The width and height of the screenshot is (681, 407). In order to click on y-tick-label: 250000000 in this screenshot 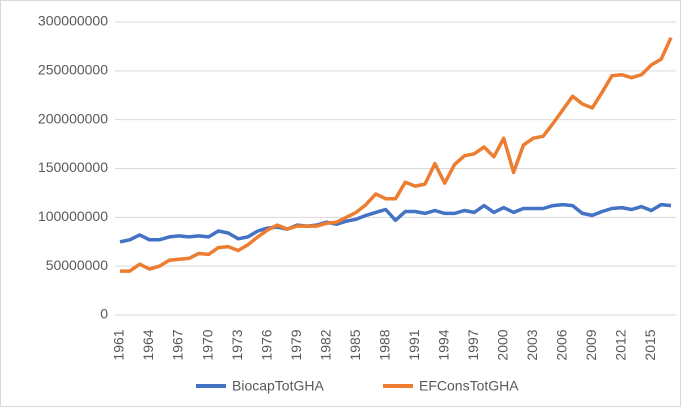, I will do `click(73, 70)`.